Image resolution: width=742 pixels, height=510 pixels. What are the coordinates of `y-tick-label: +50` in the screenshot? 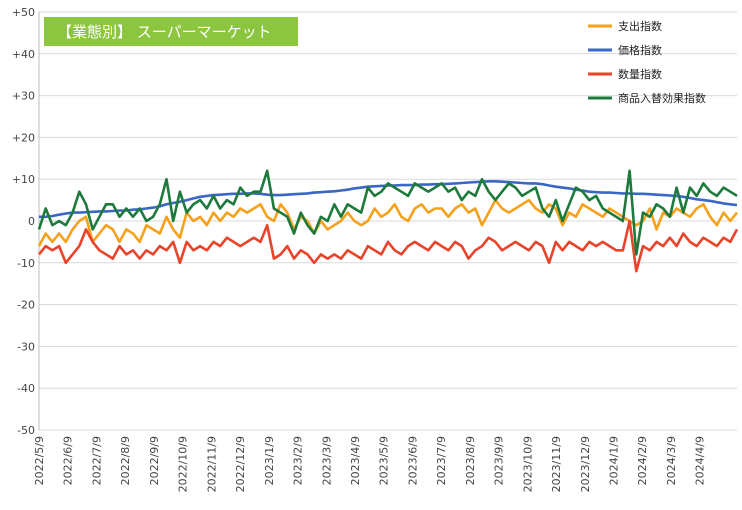 It's located at (23, 12).